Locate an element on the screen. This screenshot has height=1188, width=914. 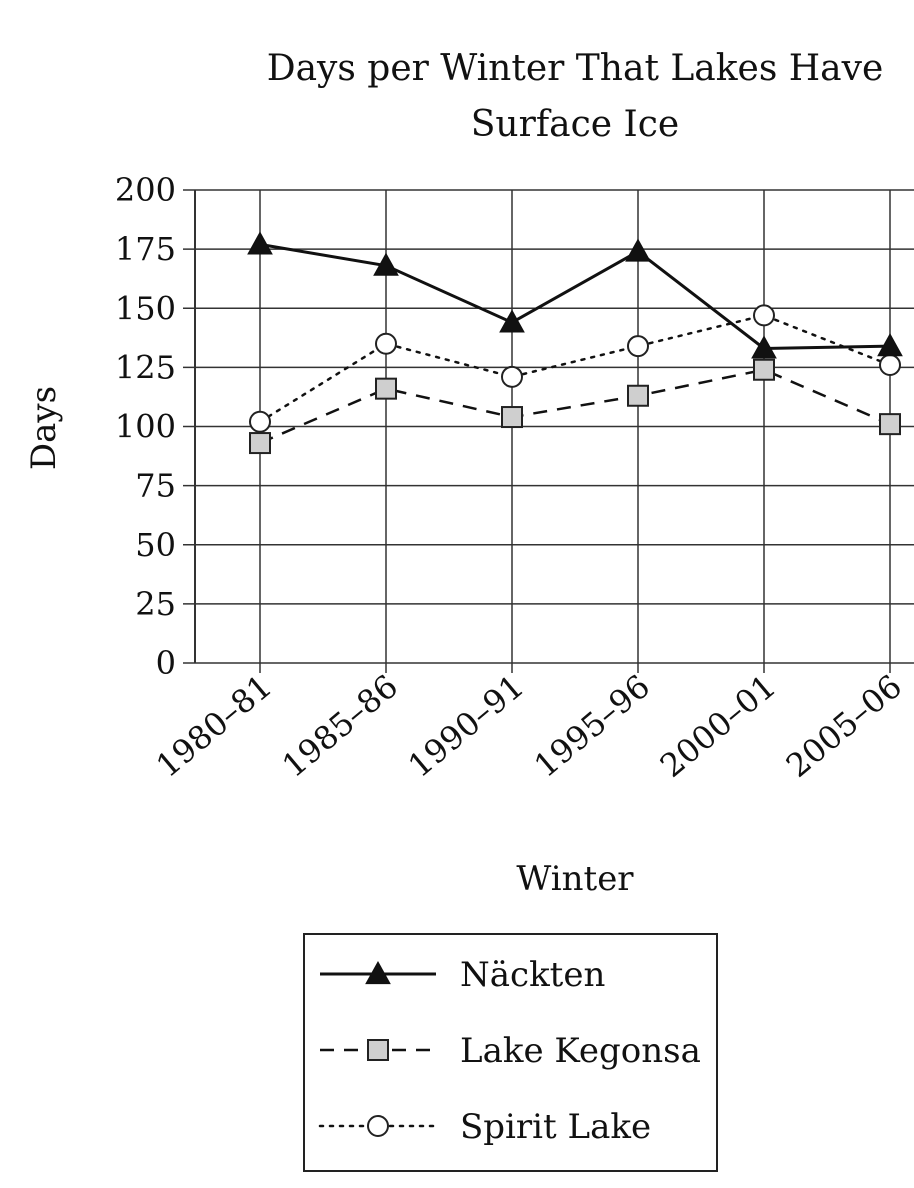
legend-item: Spirit Lake is located at coordinates (484, 1127).